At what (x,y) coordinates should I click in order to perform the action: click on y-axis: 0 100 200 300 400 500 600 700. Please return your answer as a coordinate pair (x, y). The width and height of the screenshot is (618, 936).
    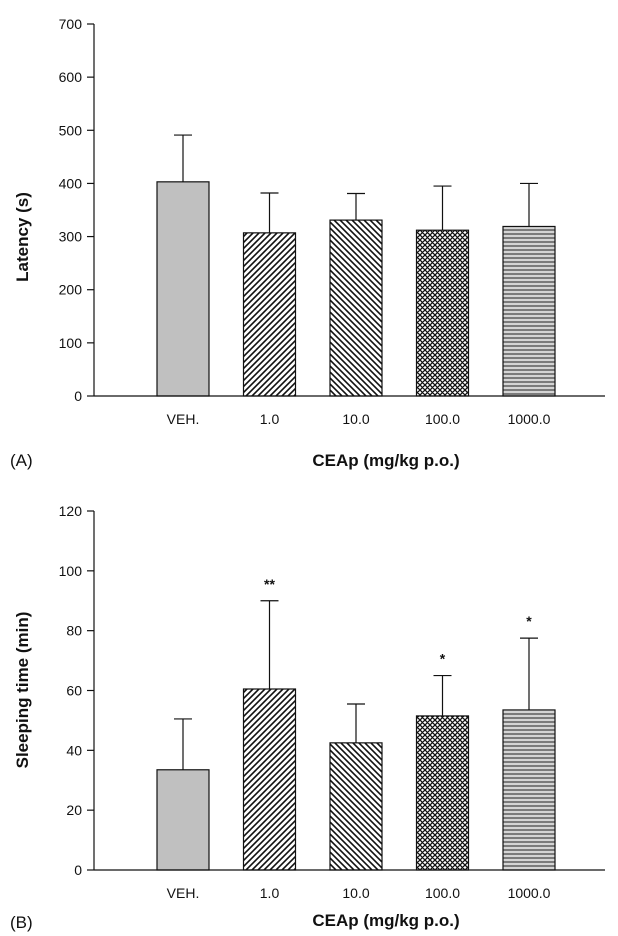
    Looking at the image, I should click on (77, 210).